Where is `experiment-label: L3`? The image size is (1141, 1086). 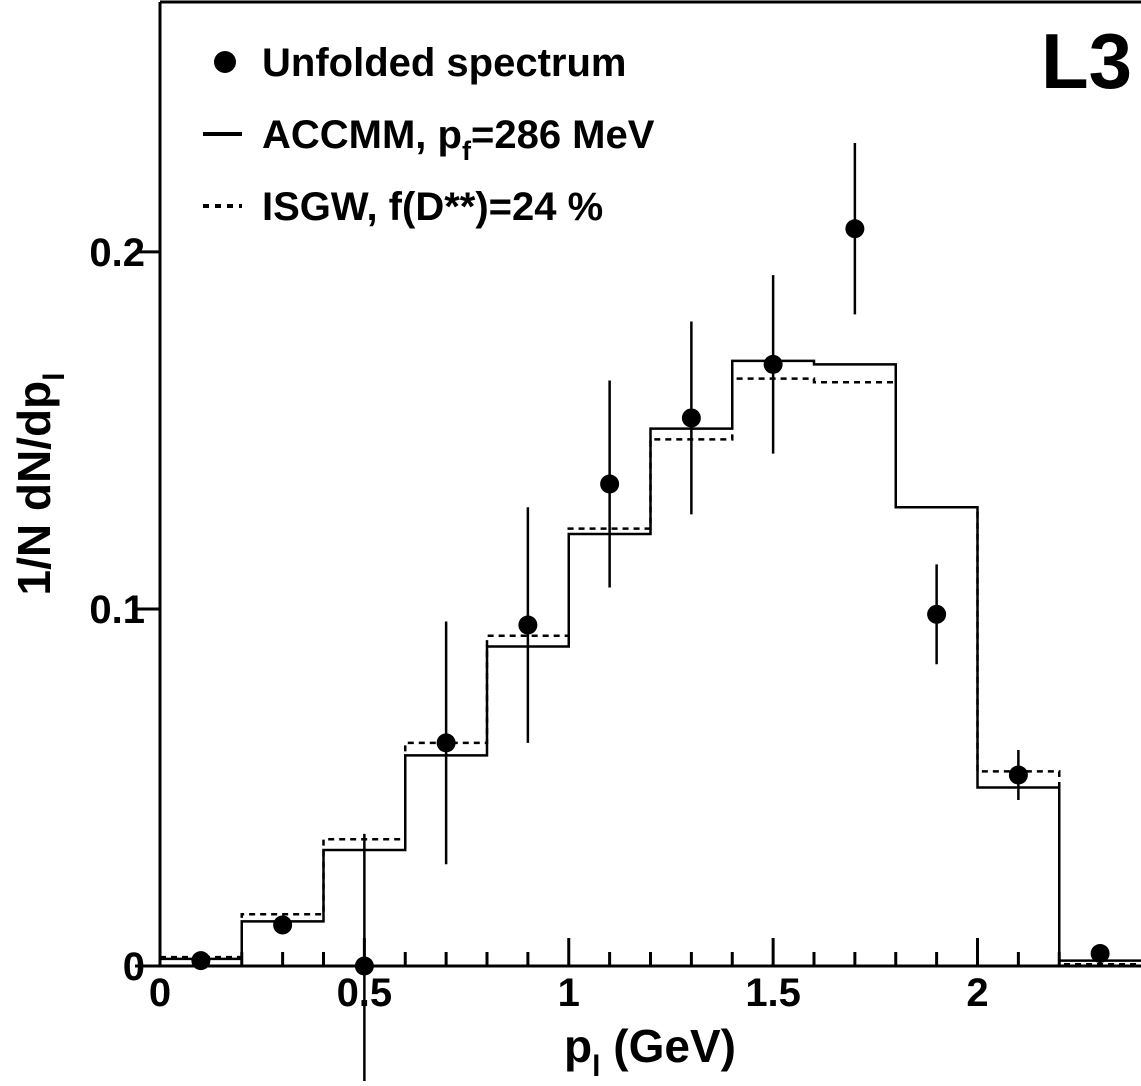 experiment-label: L3 is located at coordinates (1086, 61).